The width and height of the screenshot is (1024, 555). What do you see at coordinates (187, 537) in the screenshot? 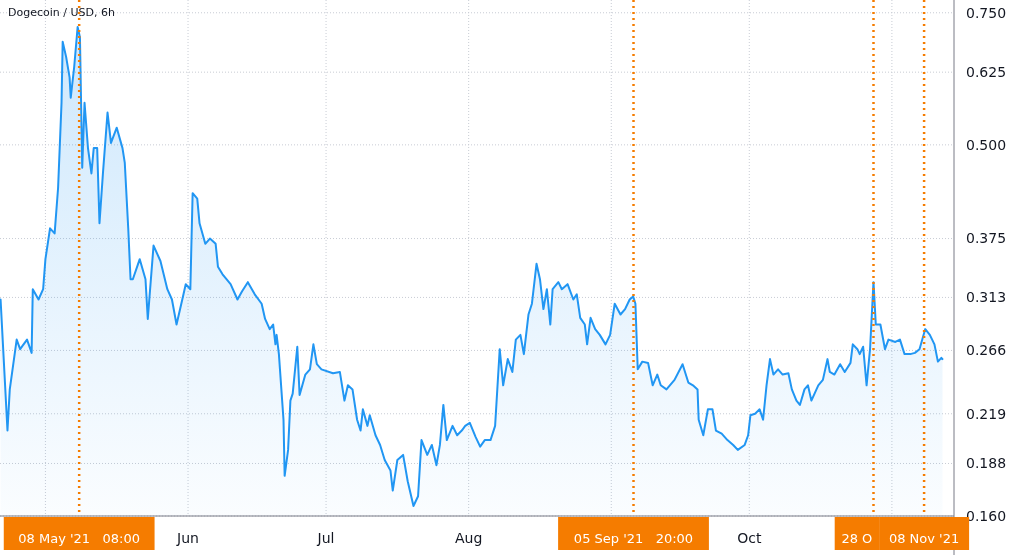
I see `x-tick-label: Jun` at bounding box center [187, 537].